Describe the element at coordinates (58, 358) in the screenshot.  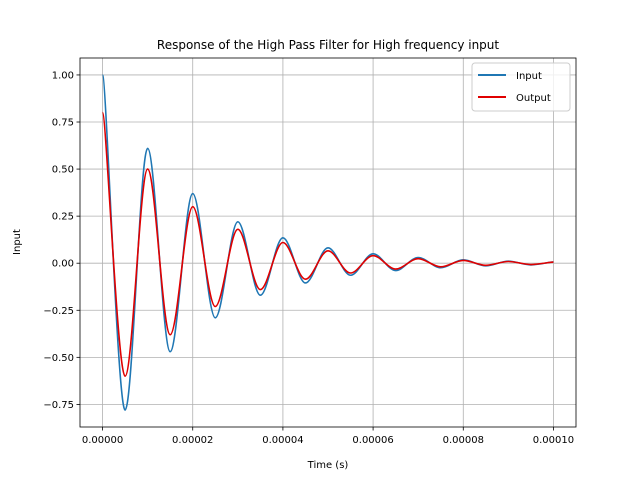
I see `y-tick-label: −0.50` at that location.